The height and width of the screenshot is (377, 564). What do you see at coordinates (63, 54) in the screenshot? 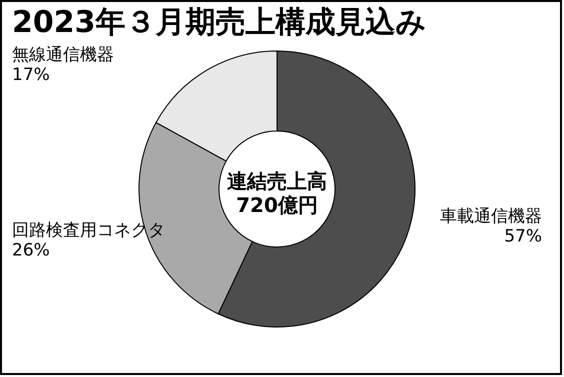
I see `slice-label: 無線通信機器` at bounding box center [63, 54].